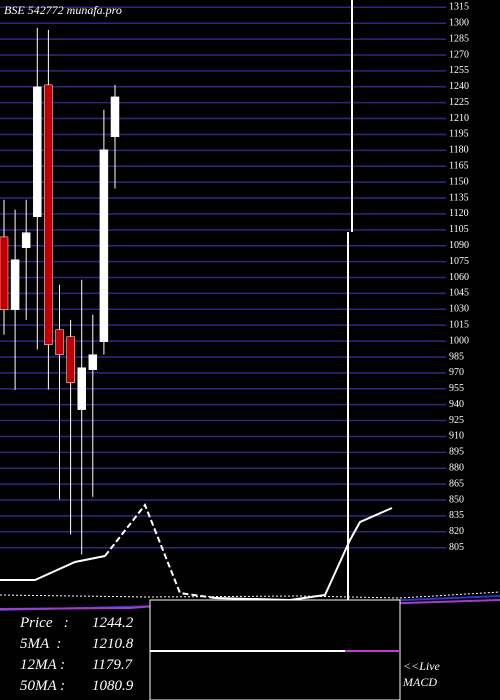 The width and height of the screenshot is (500, 700). What do you see at coordinates (459, 22) in the screenshot?
I see `y-tick-label: 1300` at bounding box center [459, 22].